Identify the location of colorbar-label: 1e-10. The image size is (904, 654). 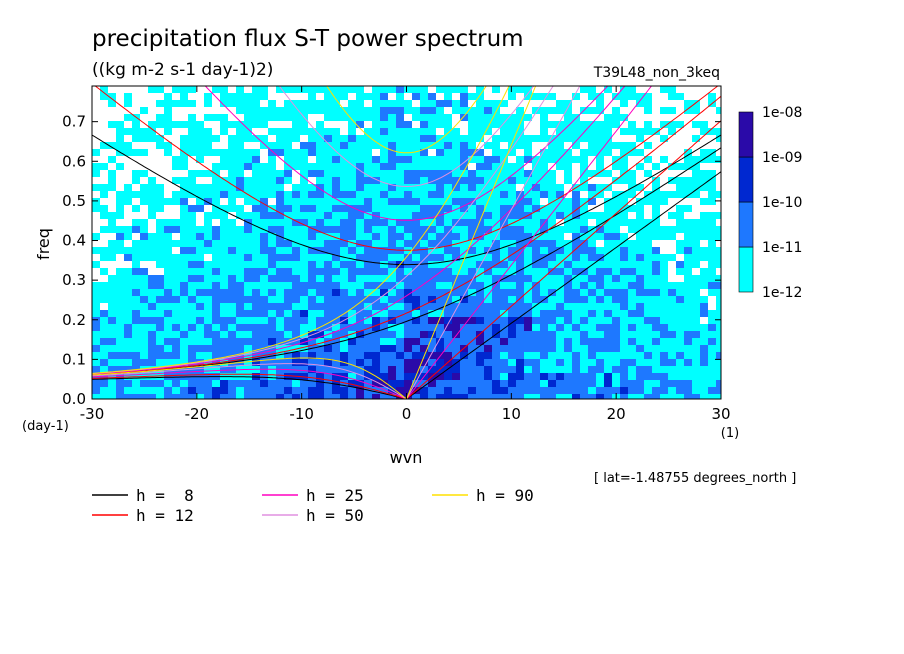
(782, 203).